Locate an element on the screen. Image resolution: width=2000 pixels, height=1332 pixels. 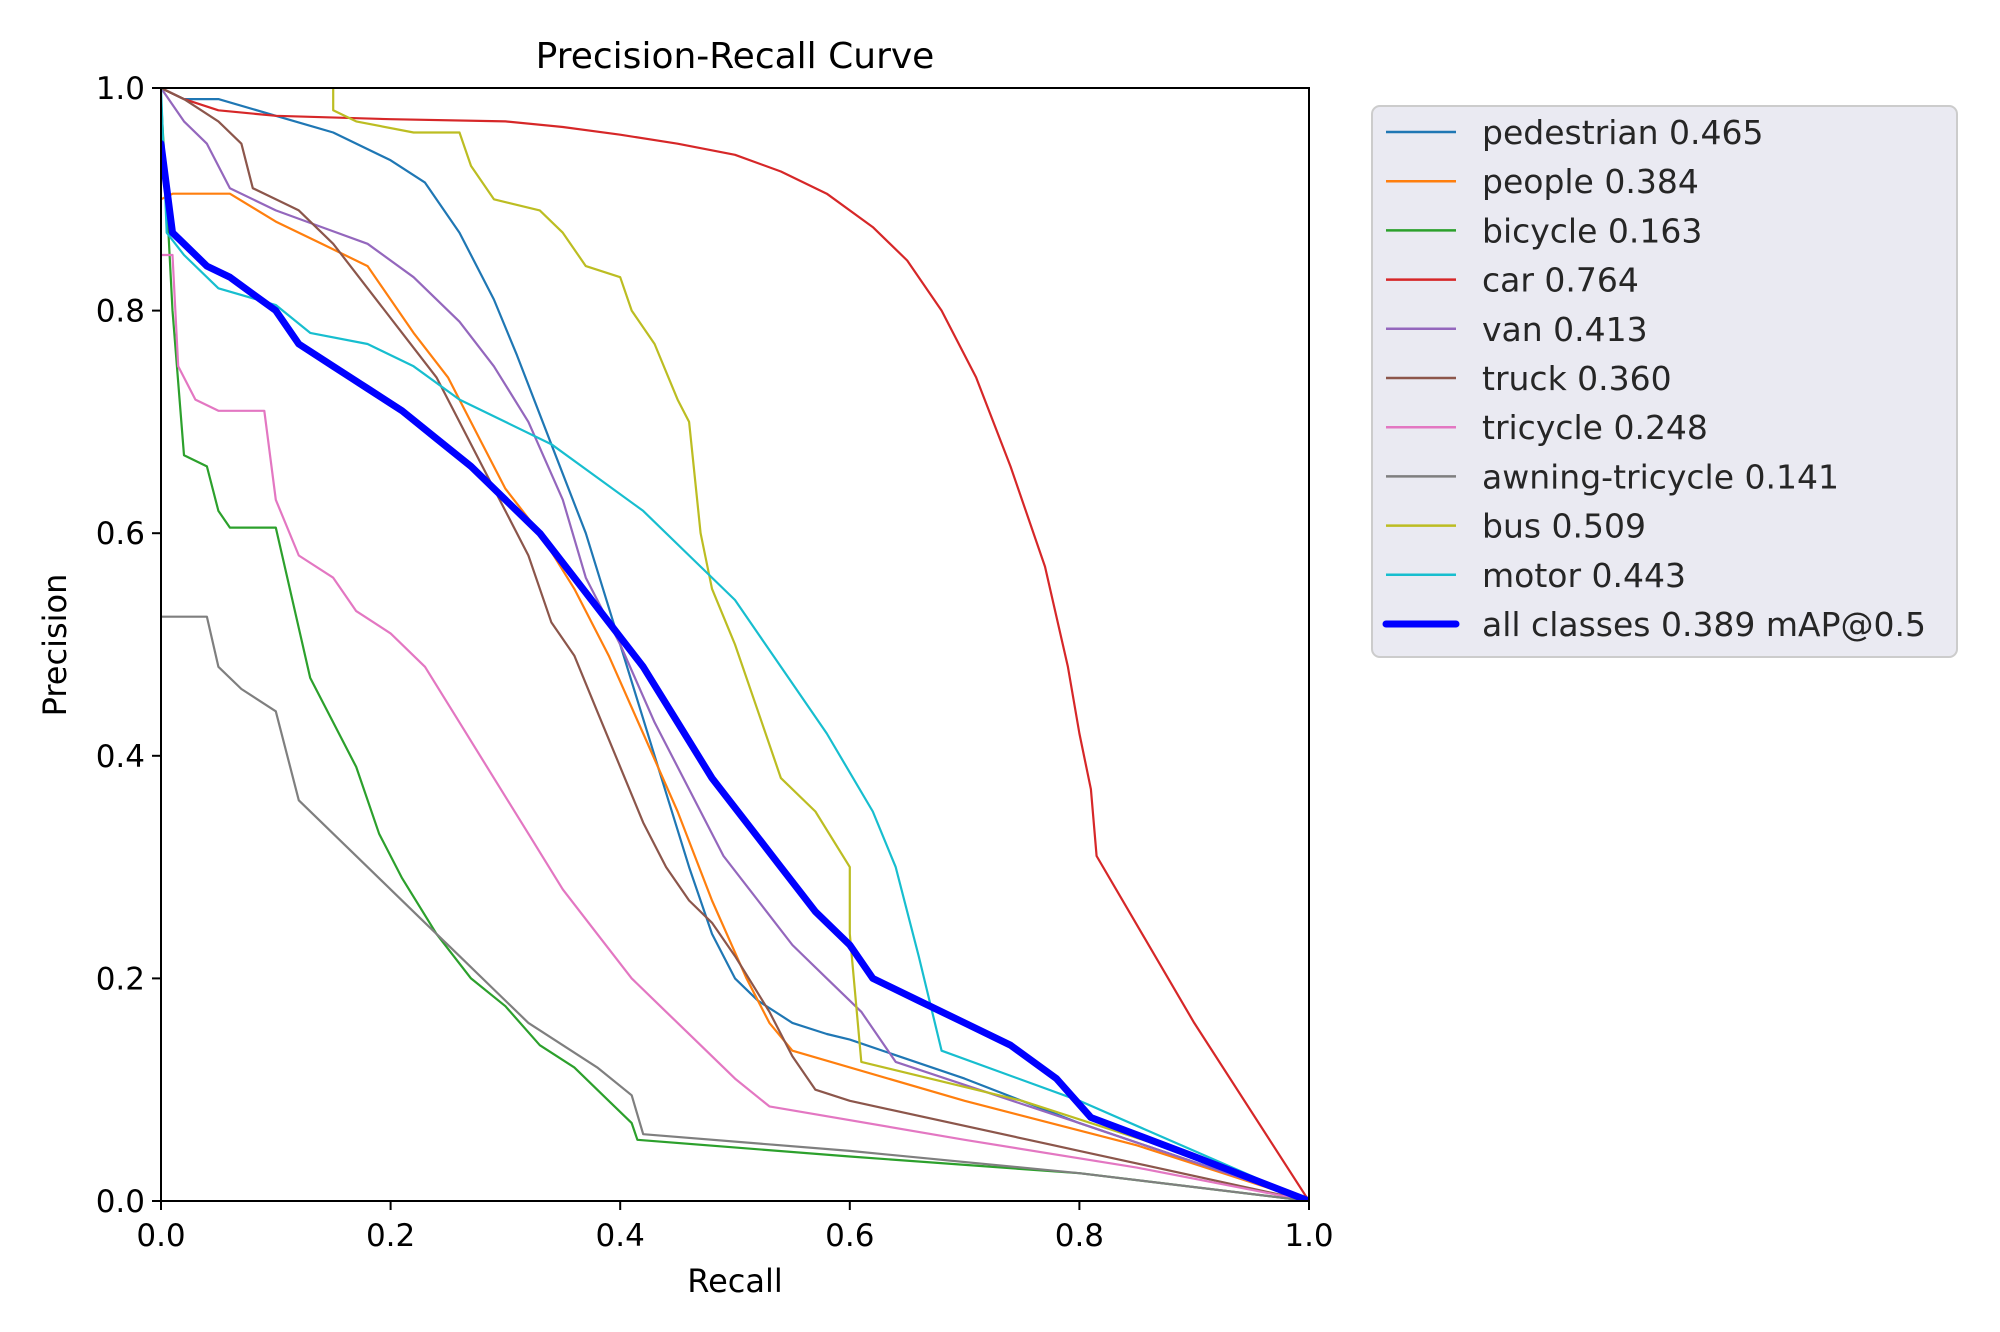
y-tick-label: 0.6 is located at coordinates (120, 534).